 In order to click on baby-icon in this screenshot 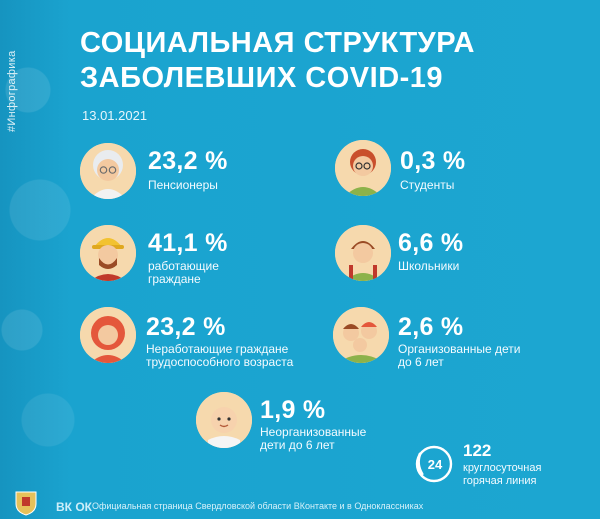, I will do `click(224, 420)`.